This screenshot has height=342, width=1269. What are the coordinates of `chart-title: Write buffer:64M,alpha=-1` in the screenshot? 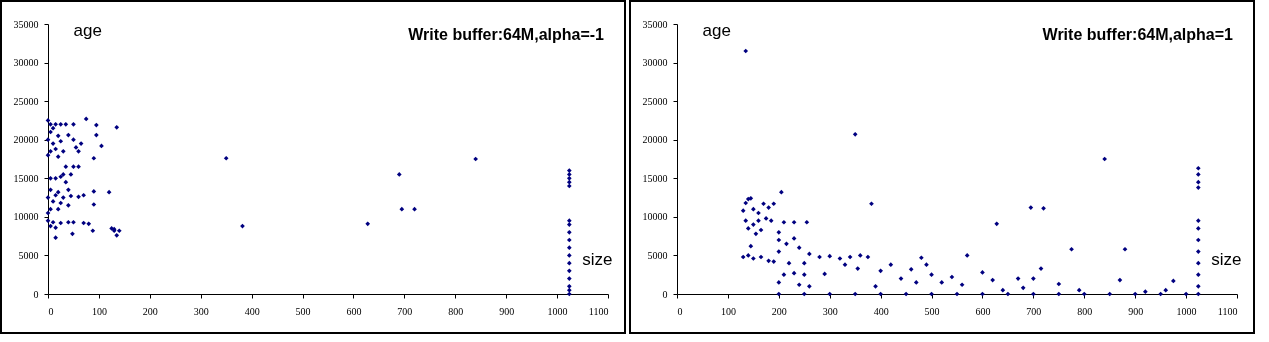 It's located at (506, 34).